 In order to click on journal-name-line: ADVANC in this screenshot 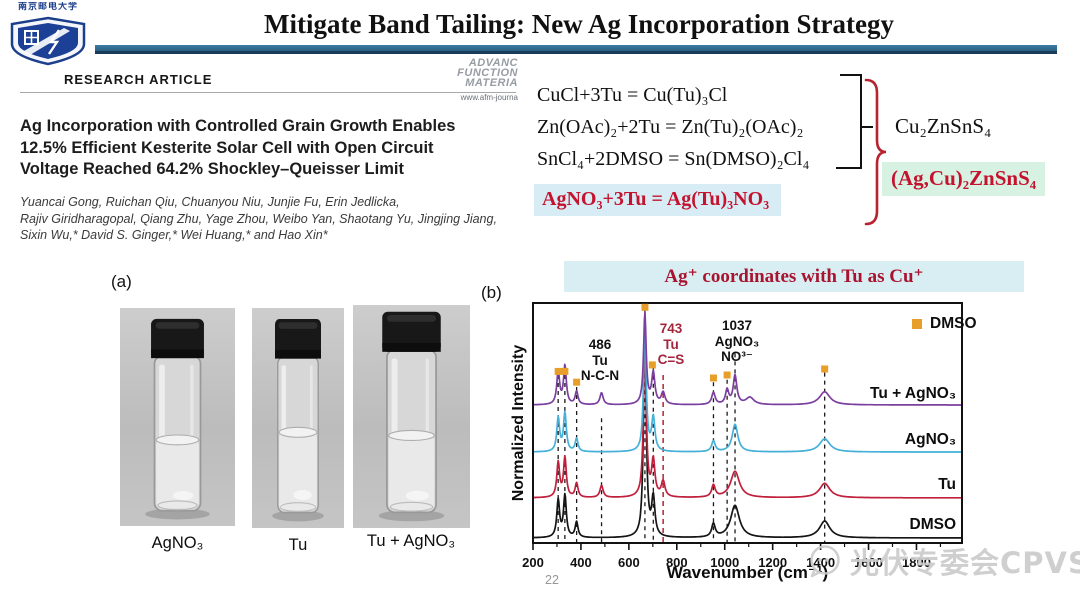, I will do `click(493, 63)`.